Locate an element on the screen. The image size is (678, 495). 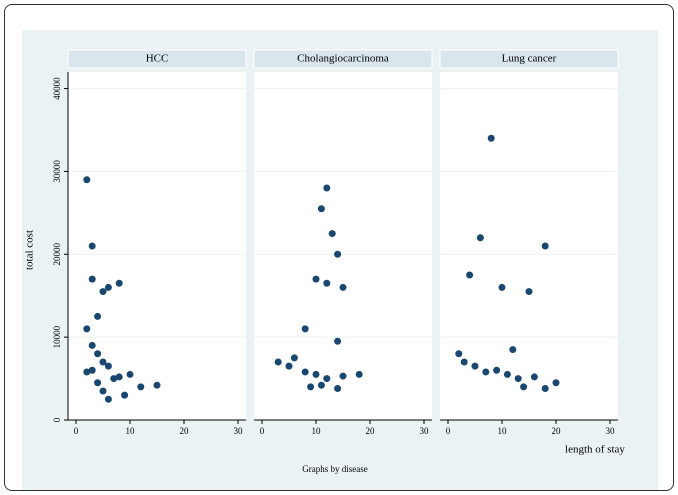
note: Graphs by disease is located at coordinates (334, 469).